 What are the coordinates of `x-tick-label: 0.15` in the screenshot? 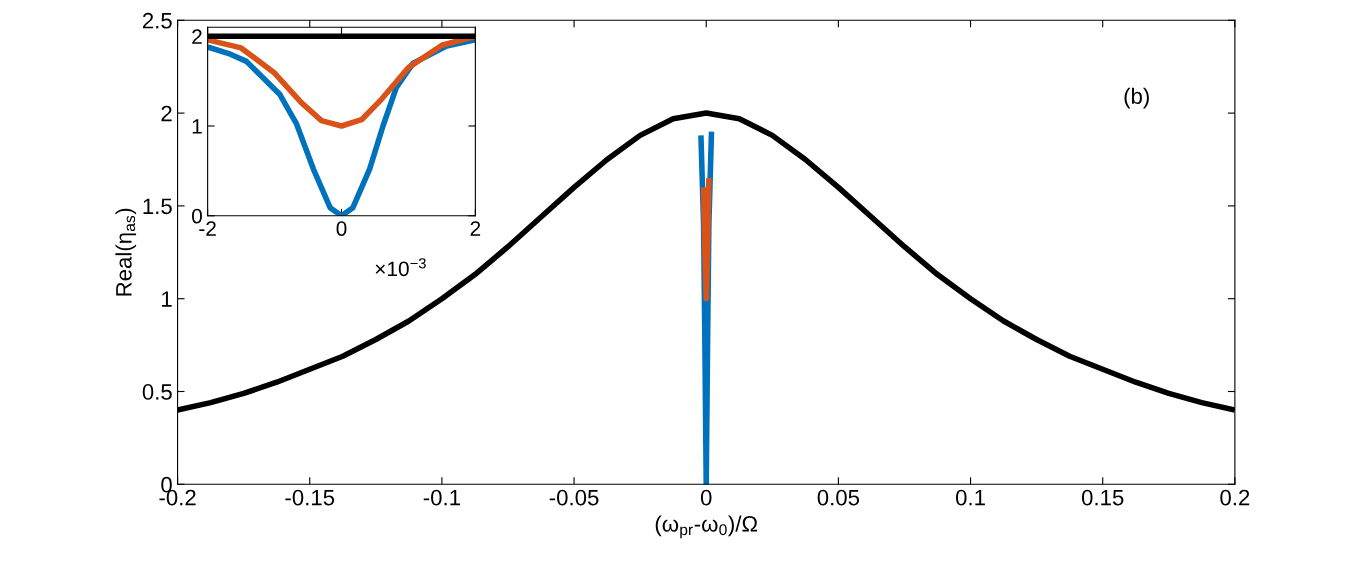 It's located at (1102, 497).